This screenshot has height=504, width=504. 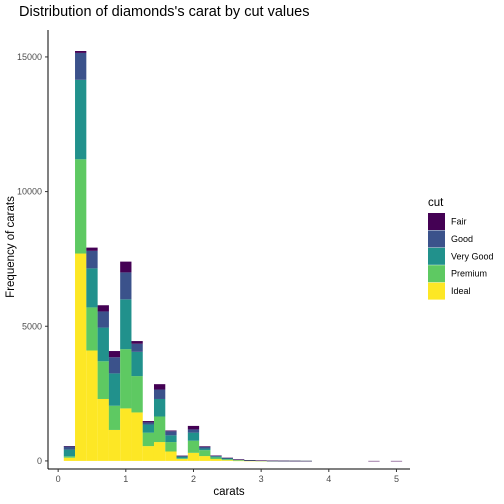 What do you see at coordinates (193, 479) in the screenshot?
I see `x-tick-label: 2` at bounding box center [193, 479].